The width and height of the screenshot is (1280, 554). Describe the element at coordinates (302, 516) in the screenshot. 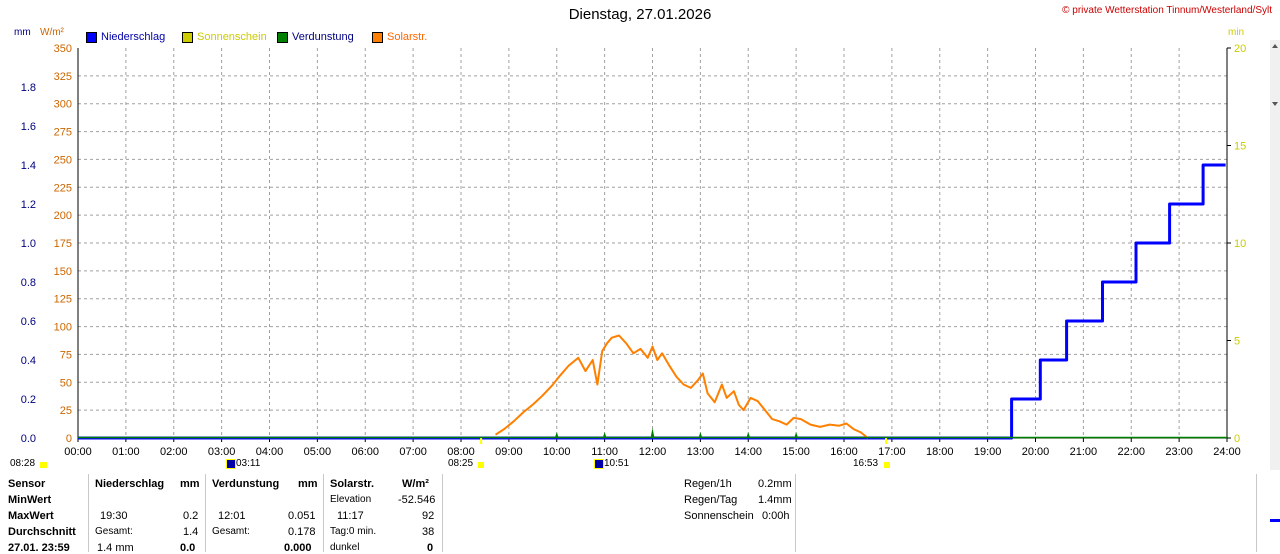

I see `verdunstung-max-value: 0.051` at that location.